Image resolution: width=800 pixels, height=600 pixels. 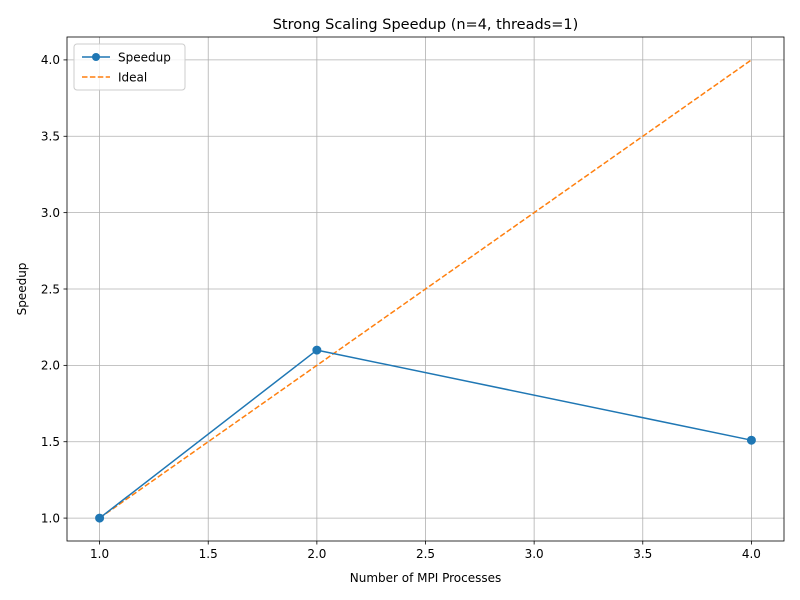 What do you see at coordinates (534, 554) in the screenshot?
I see `x-tick-label: 3.0` at bounding box center [534, 554].